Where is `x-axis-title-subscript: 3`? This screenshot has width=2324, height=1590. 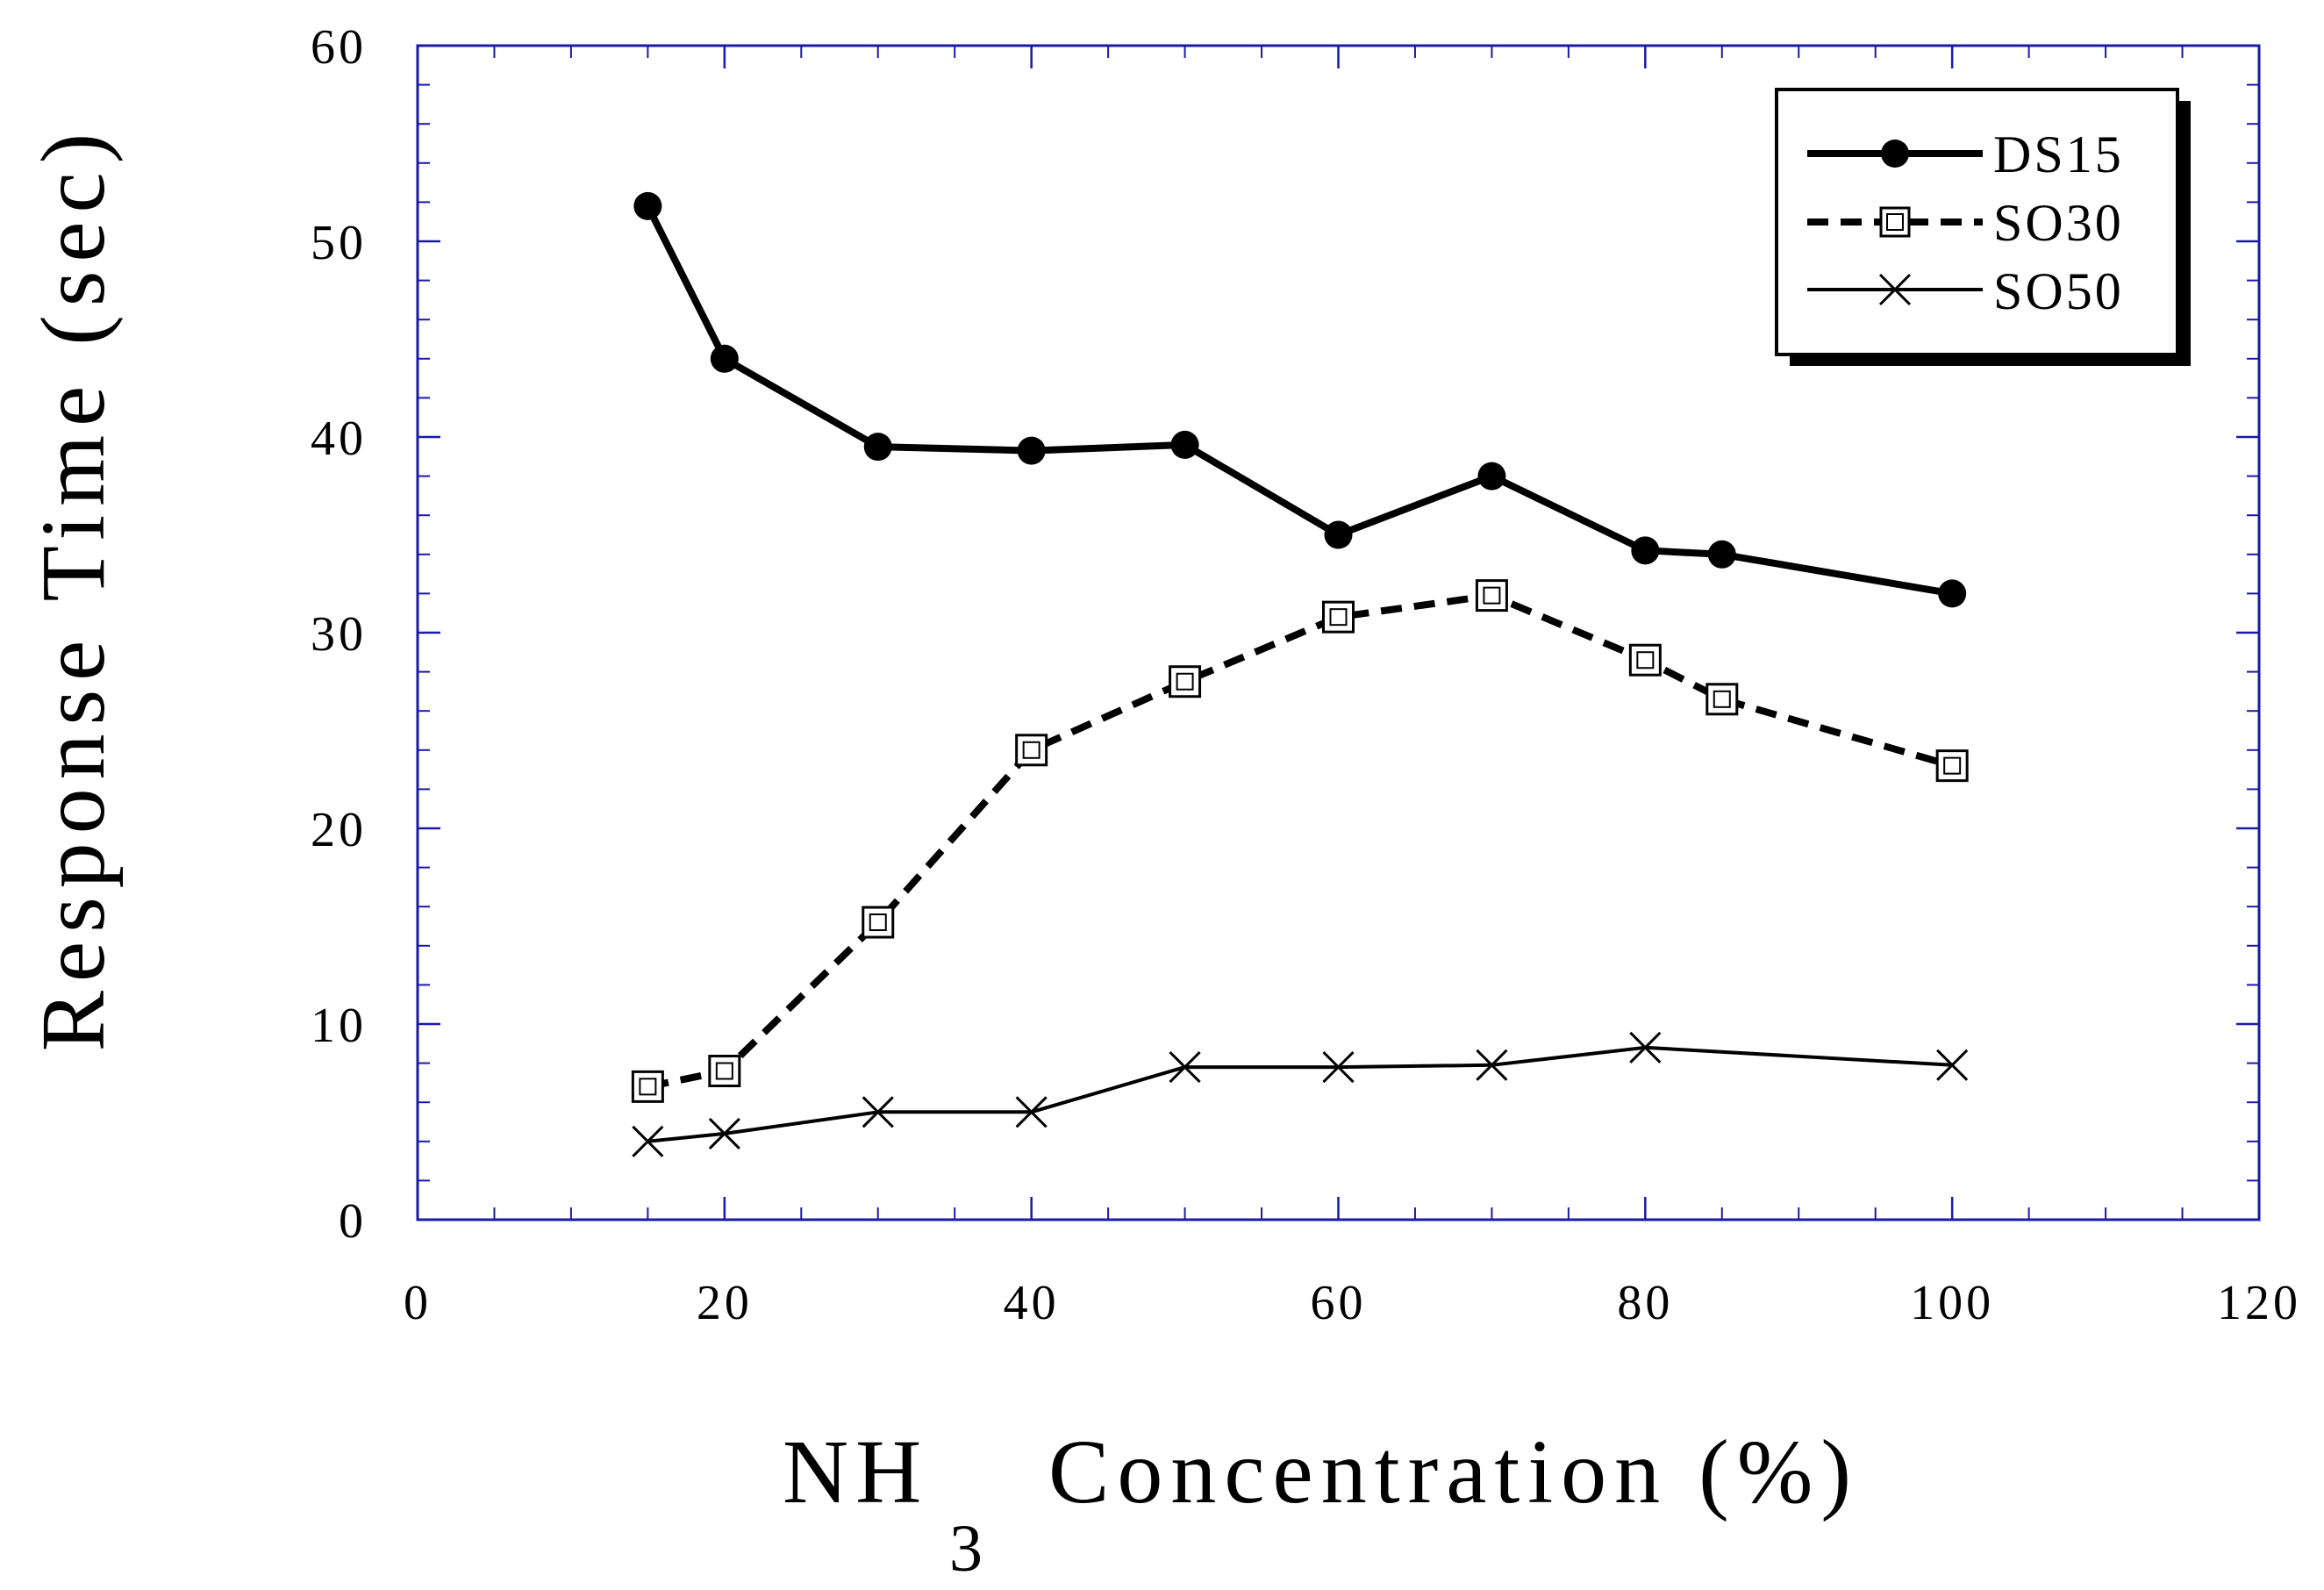
x-axis-title-subscript: 3 is located at coordinates (966, 1549).